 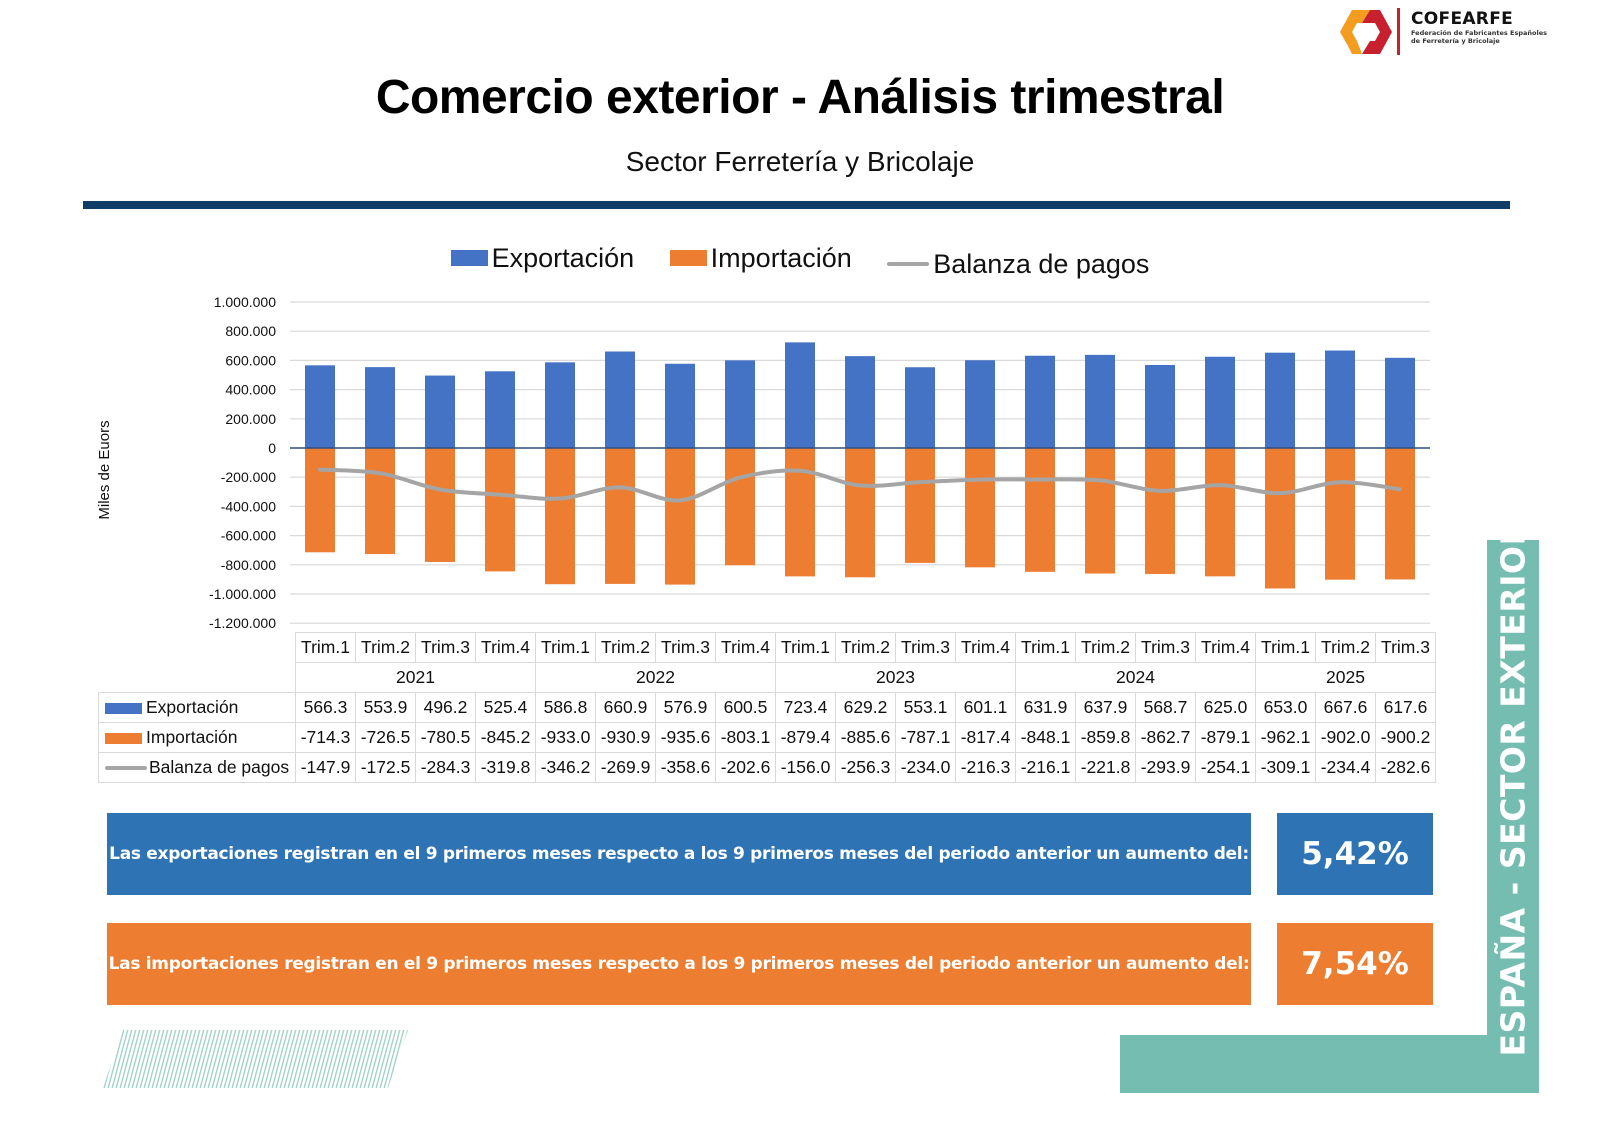 What do you see at coordinates (1345, 677) in the screenshot?
I see `table-year-header: 2025` at bounding box center [1345, 677].